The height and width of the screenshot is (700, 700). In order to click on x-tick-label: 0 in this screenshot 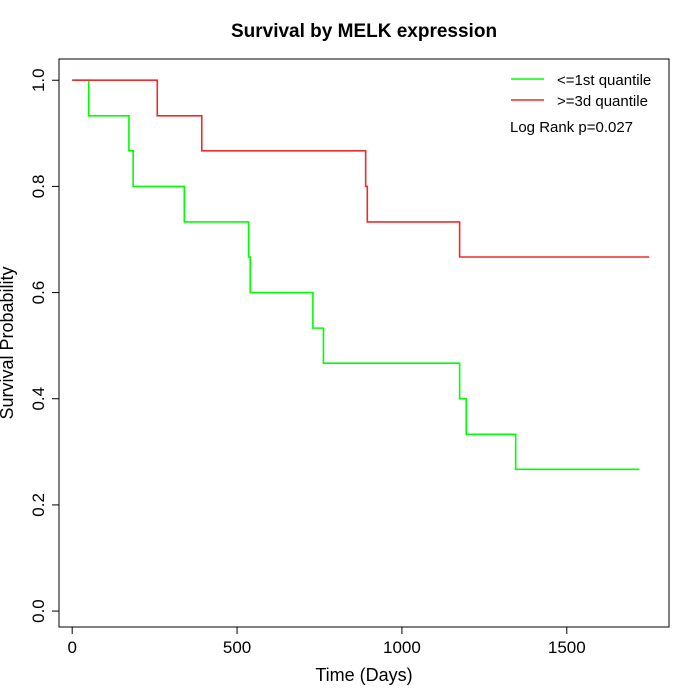, I will do `click(71, 647)`.